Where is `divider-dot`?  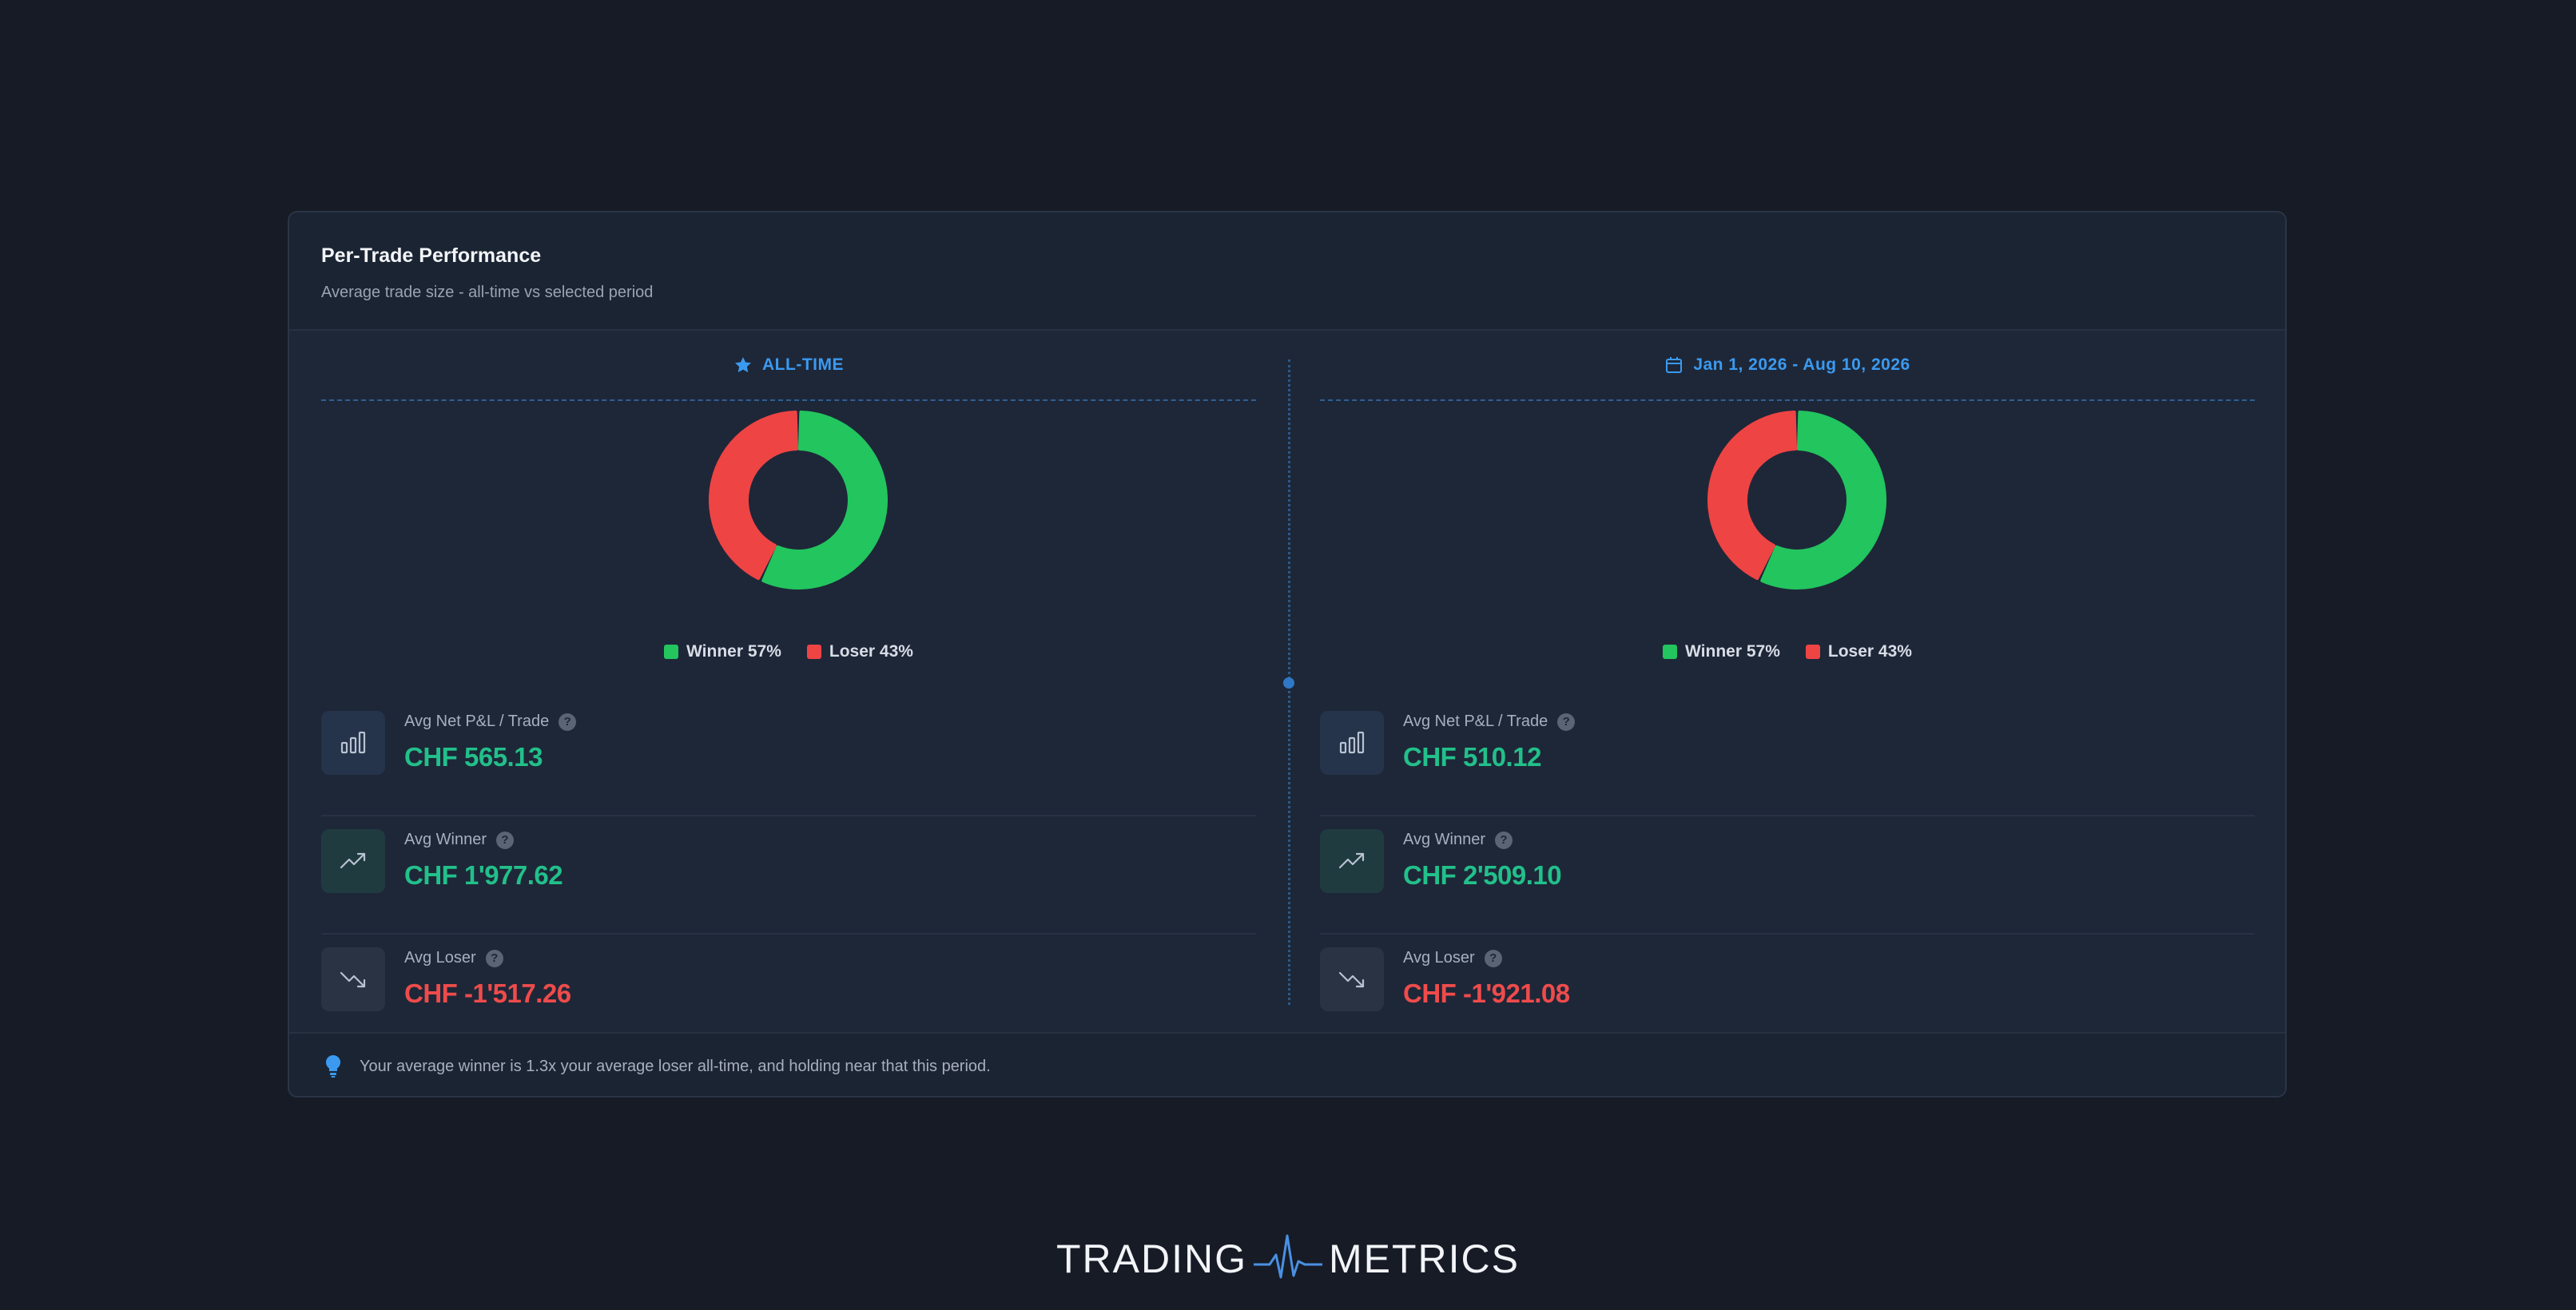
divider-dot is located at coordinates (1288, 683).